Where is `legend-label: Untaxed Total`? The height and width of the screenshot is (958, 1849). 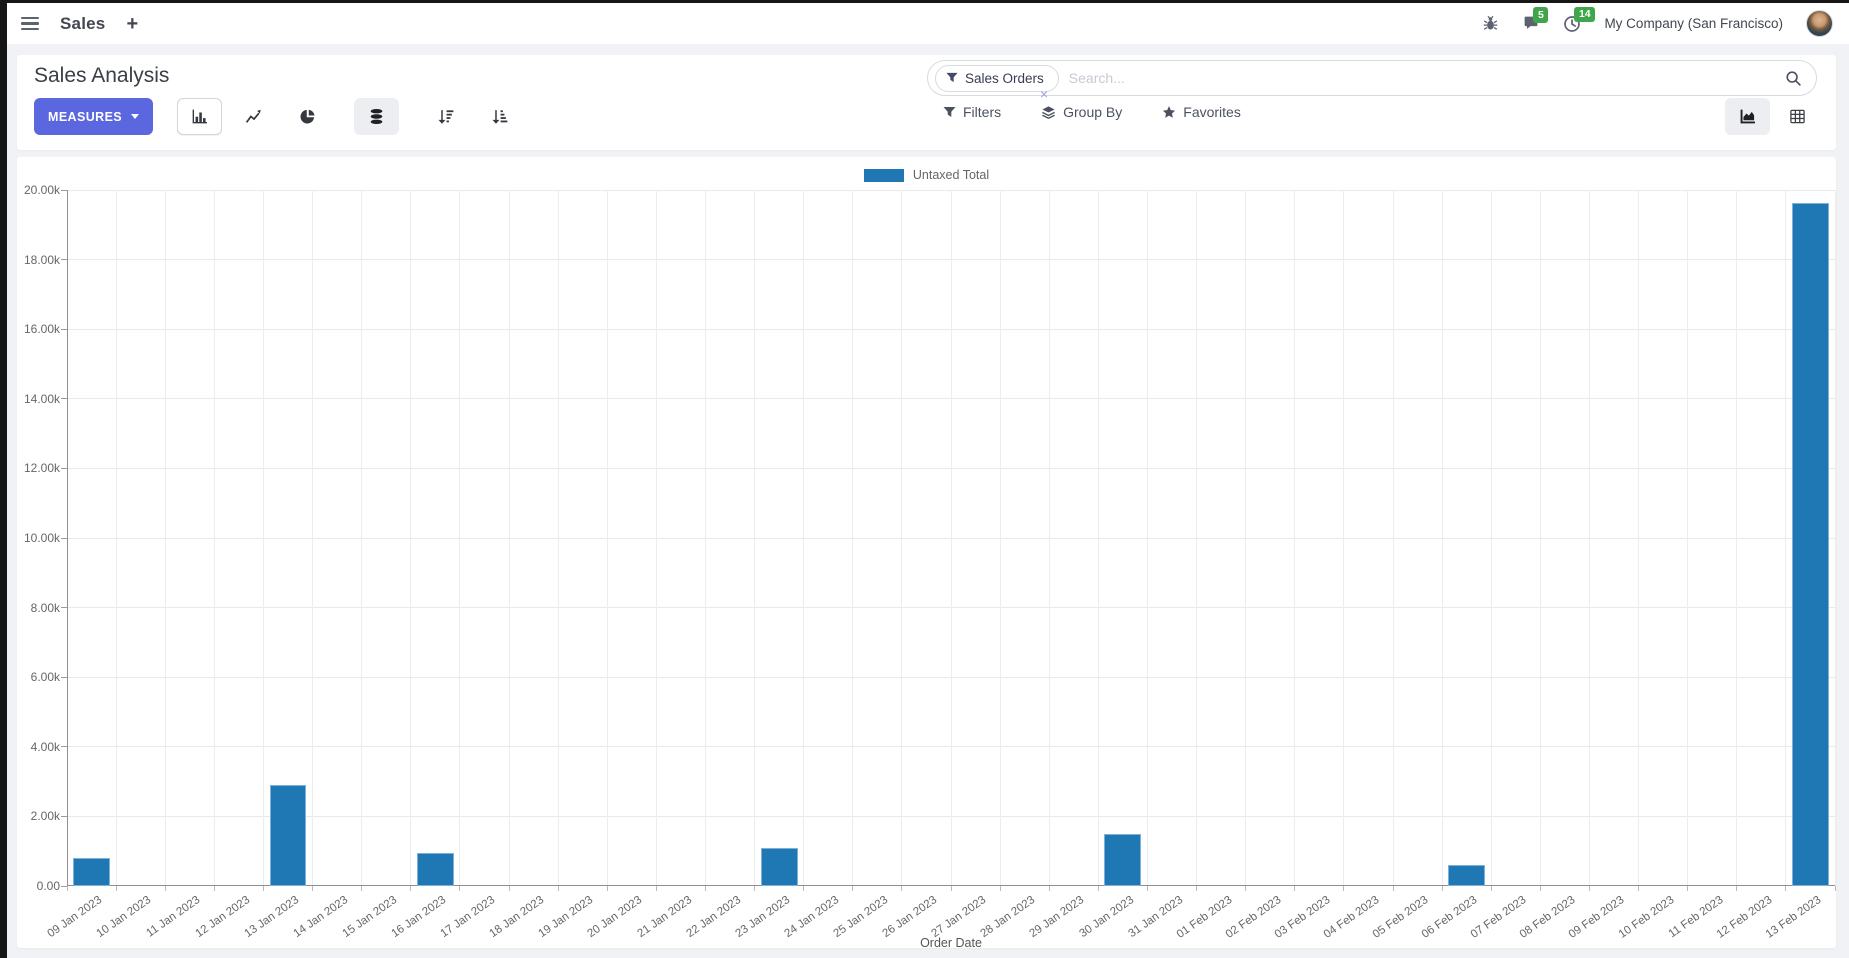 legend-label: Untaxed Total is located at coordinates (951, 175).